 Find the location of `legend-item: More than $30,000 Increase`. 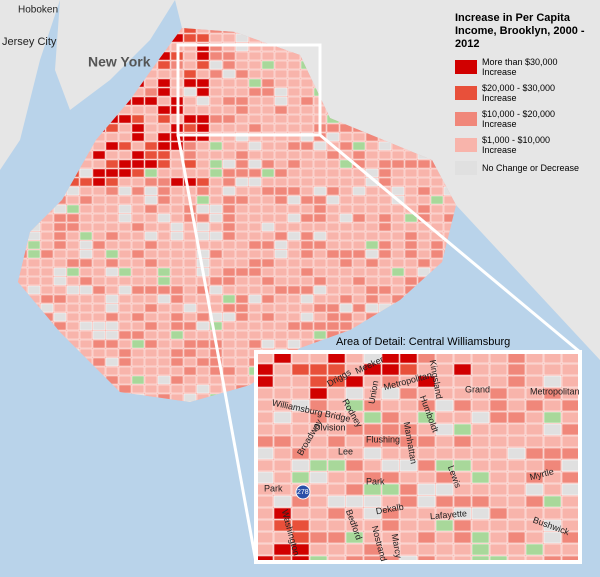

legend-item: More than $30,000 Increase is located at coordinates (525, 67).